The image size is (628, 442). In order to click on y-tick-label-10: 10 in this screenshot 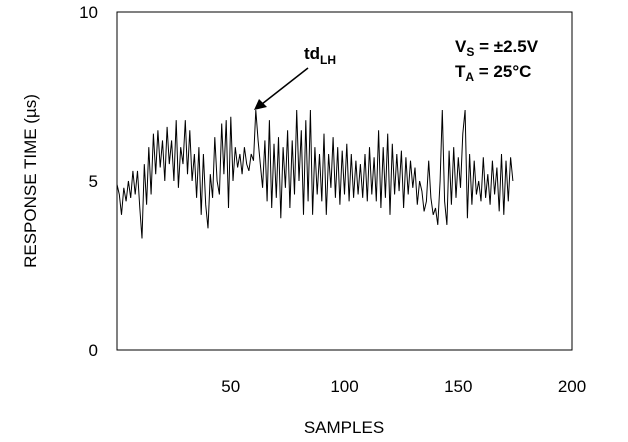, I will do `click(88, 12)`.